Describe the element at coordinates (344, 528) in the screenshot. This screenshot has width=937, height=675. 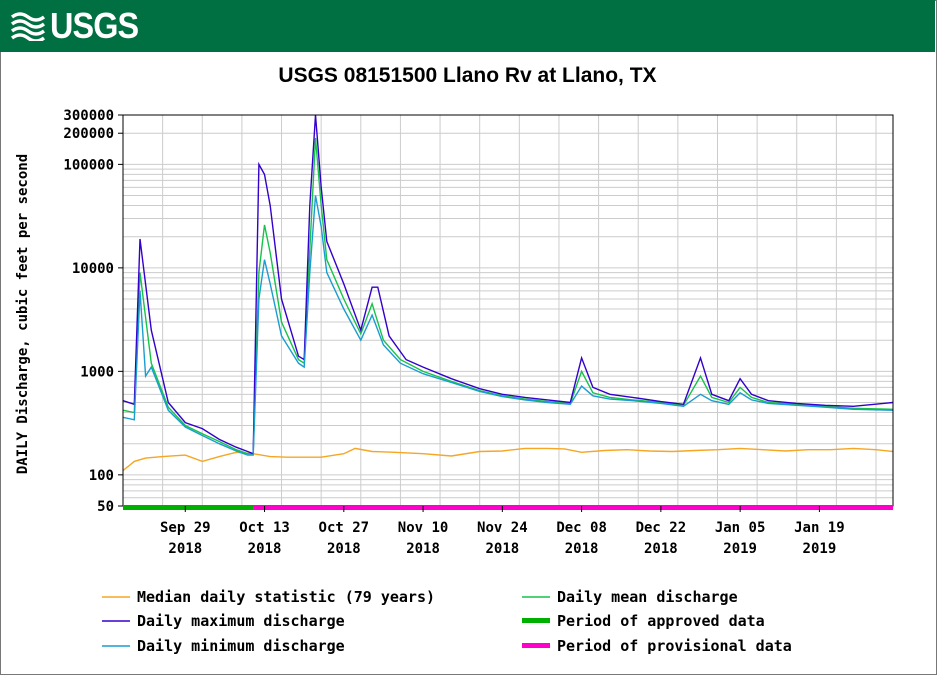
I see `x-tick-label: Oct 27` at that location.